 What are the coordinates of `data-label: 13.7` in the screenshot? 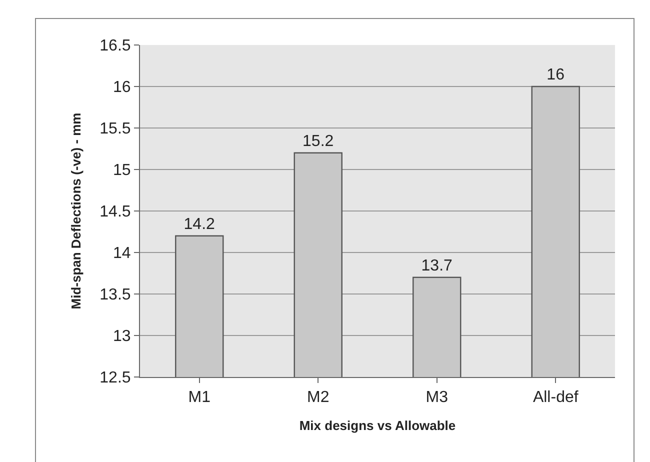 It's located at (436, 265).